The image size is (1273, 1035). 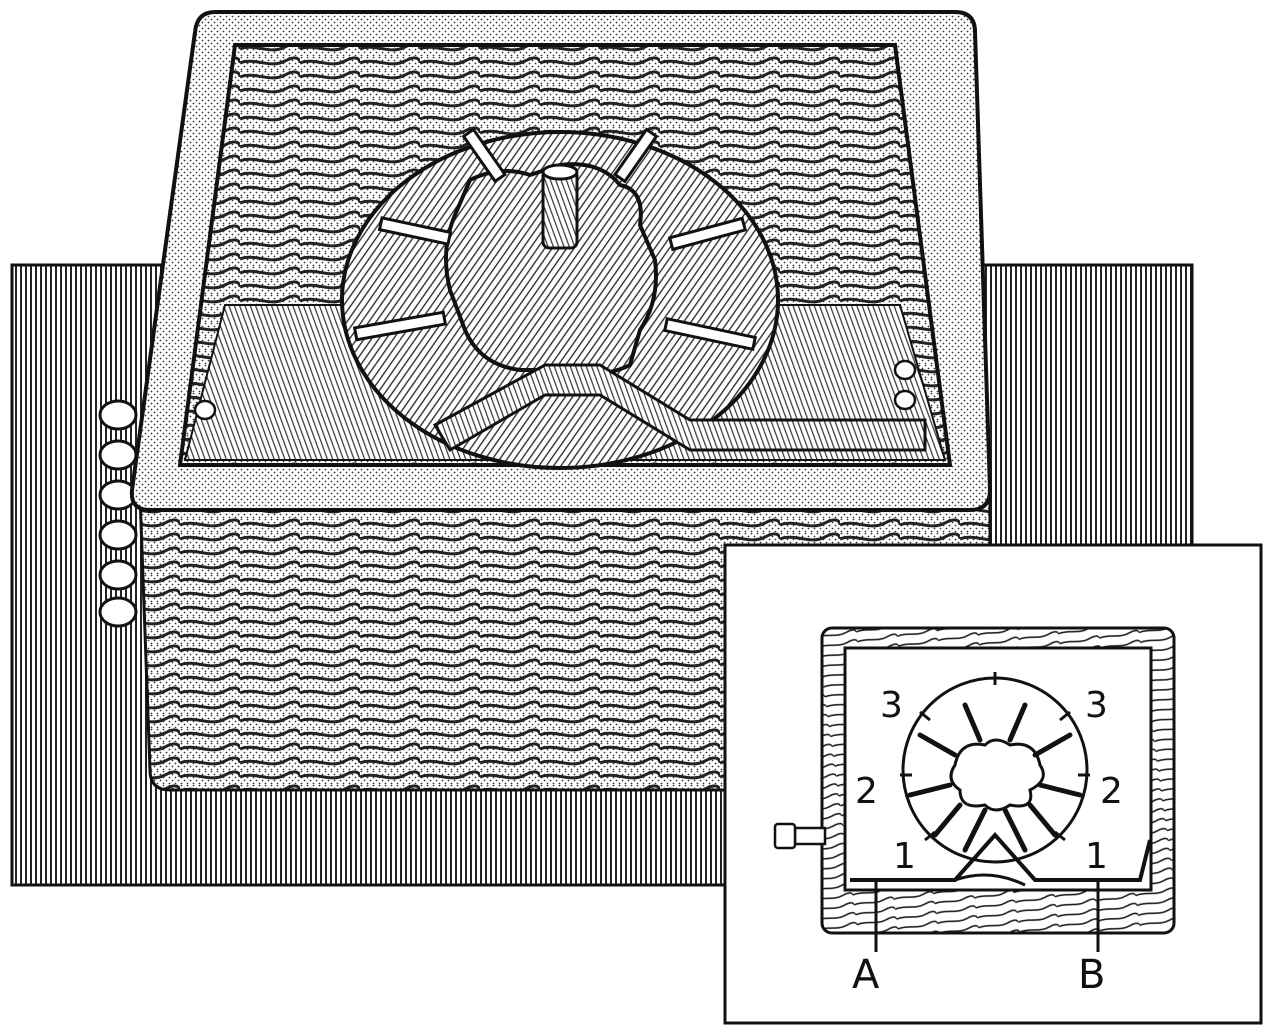 I want to click on center-post, so click(x=560, y=209).